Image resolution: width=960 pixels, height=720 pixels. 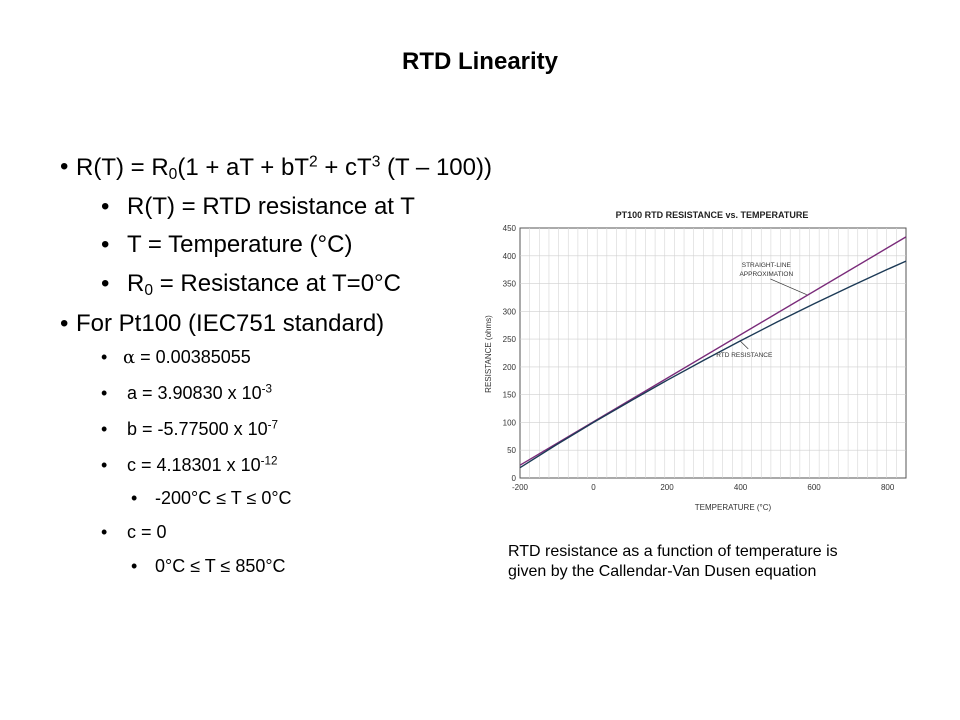 I want to click on x-tick-label: 0, so click(x=593, y=487).